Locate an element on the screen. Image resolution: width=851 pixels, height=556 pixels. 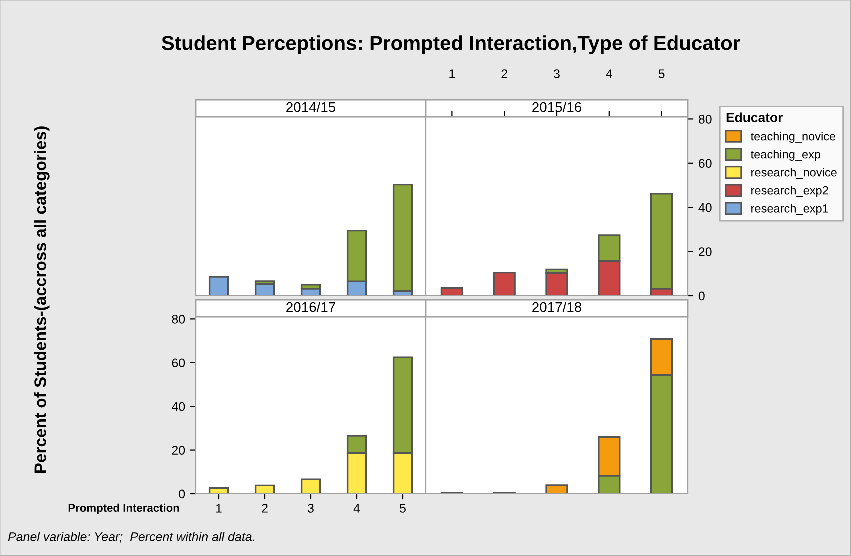
legend-label: research_novice is located at coordinates (794, 173).